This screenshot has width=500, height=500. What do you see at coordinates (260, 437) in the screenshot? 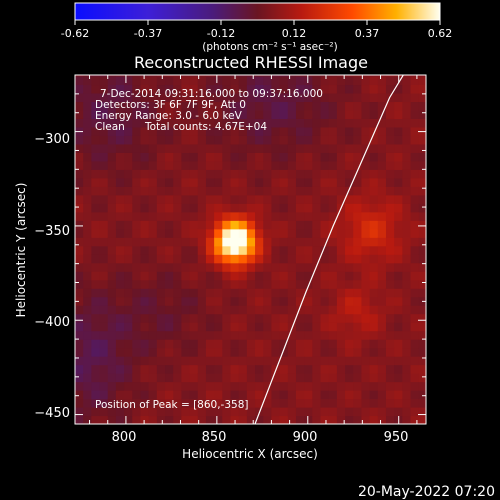
I see `x-tick-labels: 800 850 900 950` at bounding box center [260, 437].